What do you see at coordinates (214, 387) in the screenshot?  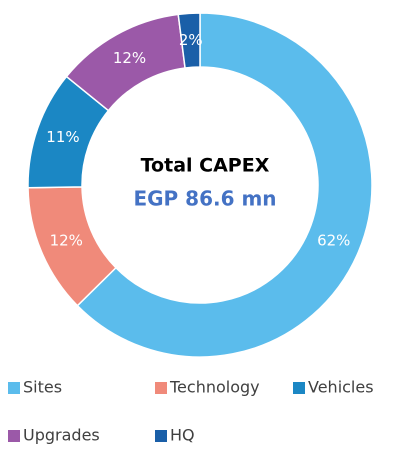 I see `legend-label: Technology` at bounding box center [214, 387].